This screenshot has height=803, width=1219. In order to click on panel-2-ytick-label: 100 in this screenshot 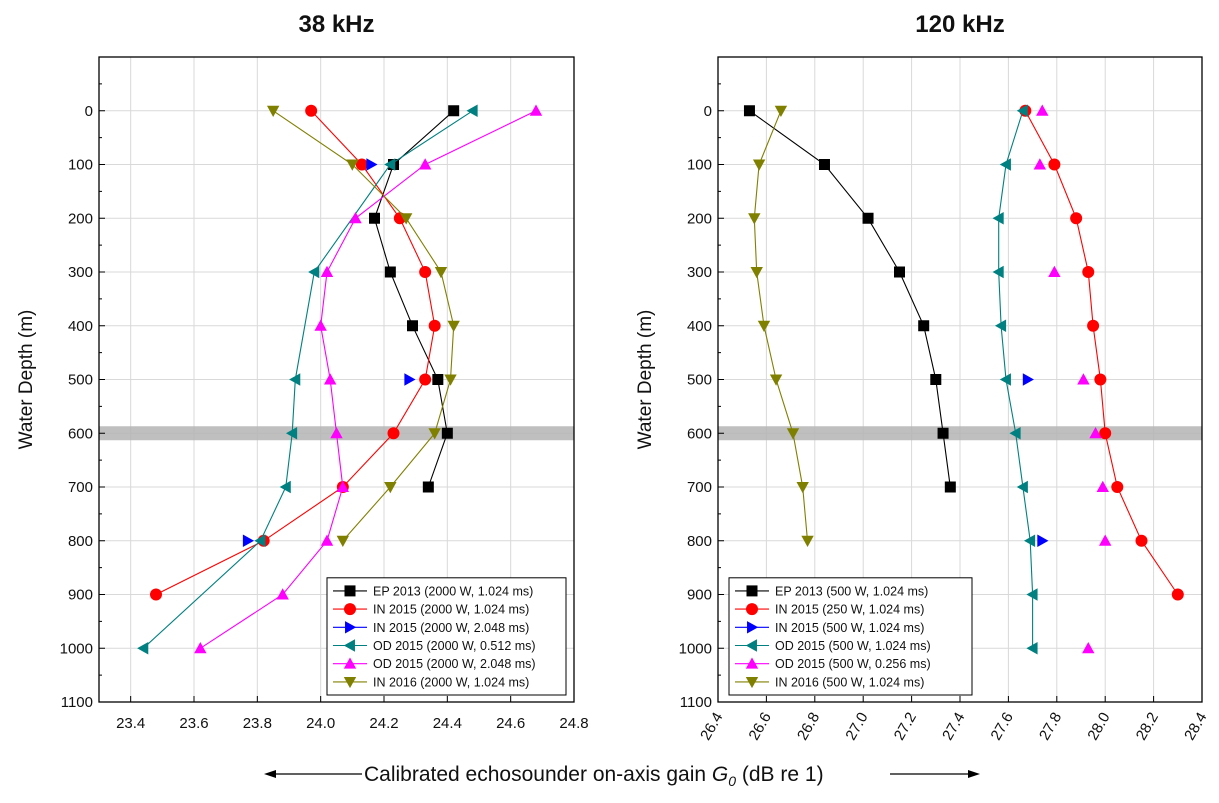, I will do `click(699, 165)`.